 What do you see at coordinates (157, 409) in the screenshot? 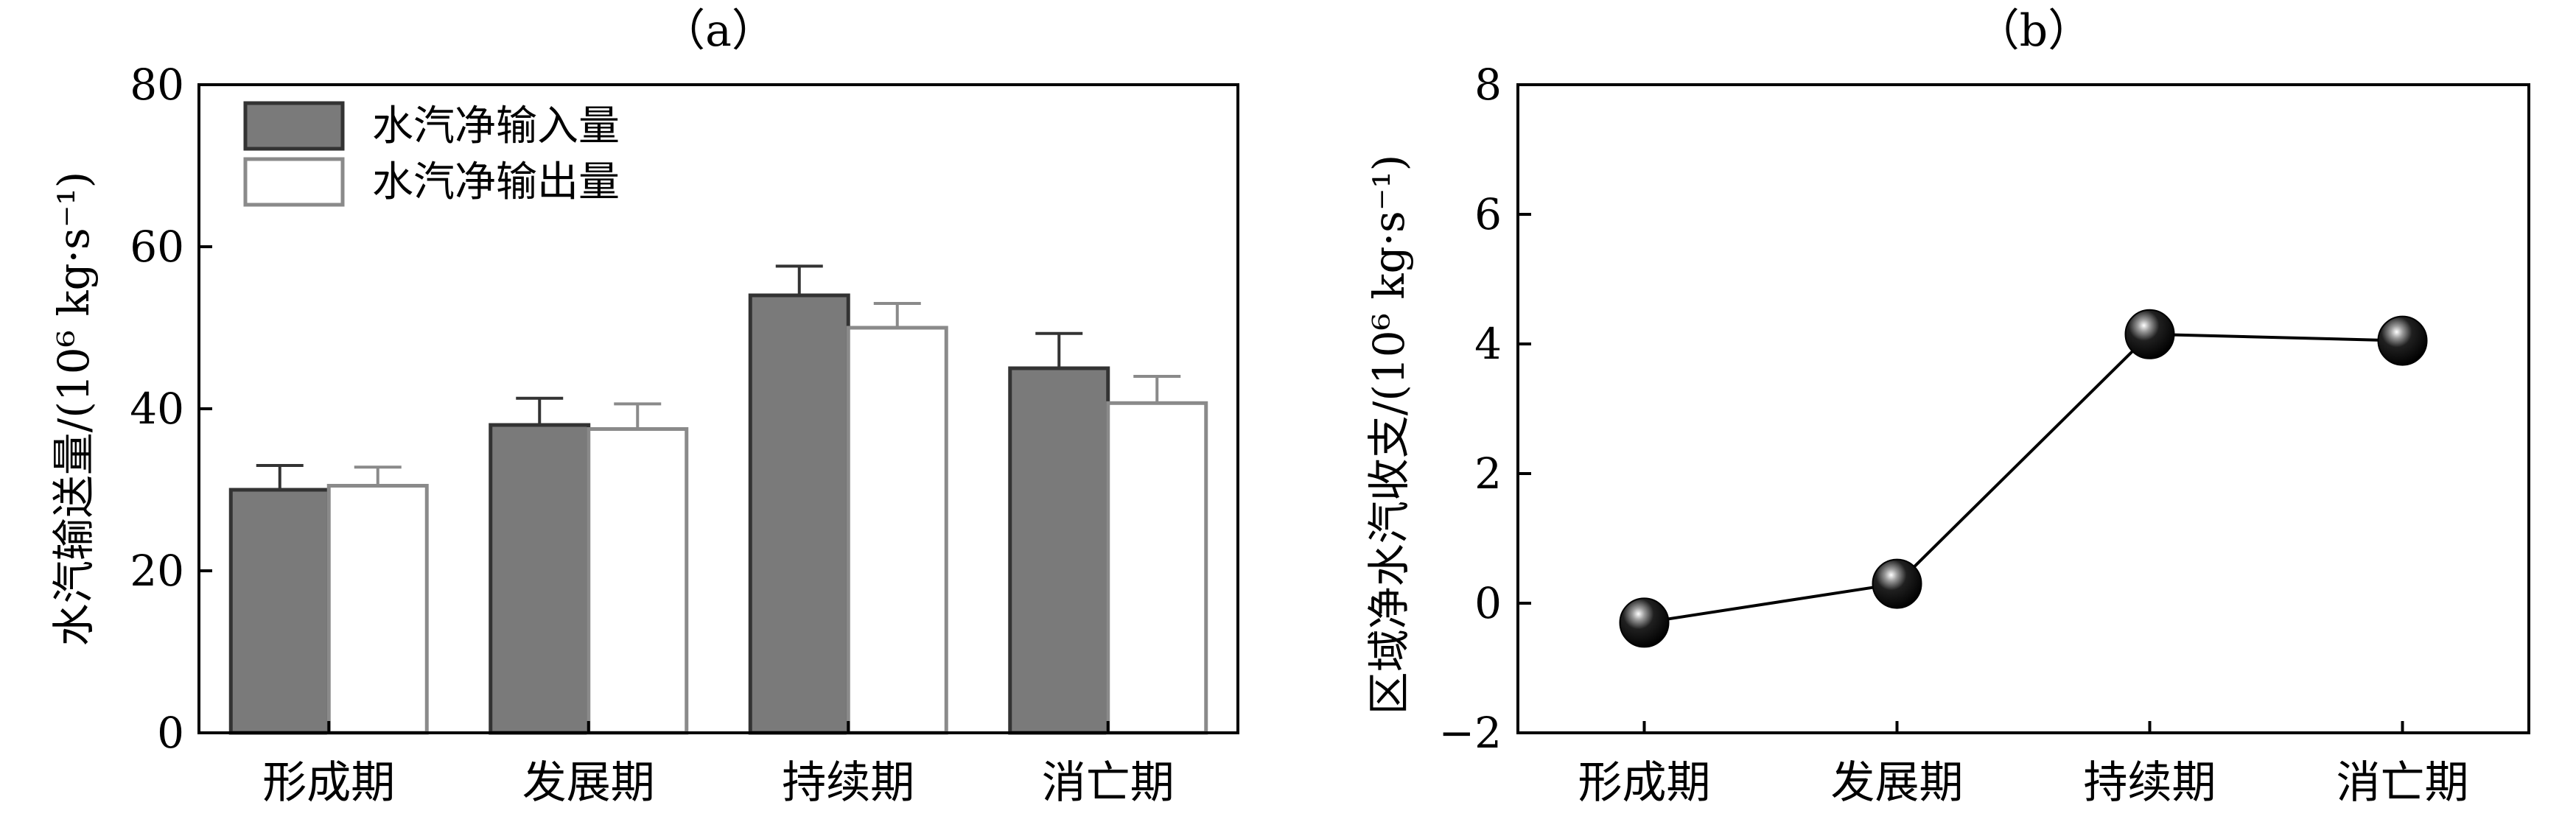
I see `y-tick-label: 40` at bounding box center [157, 409].